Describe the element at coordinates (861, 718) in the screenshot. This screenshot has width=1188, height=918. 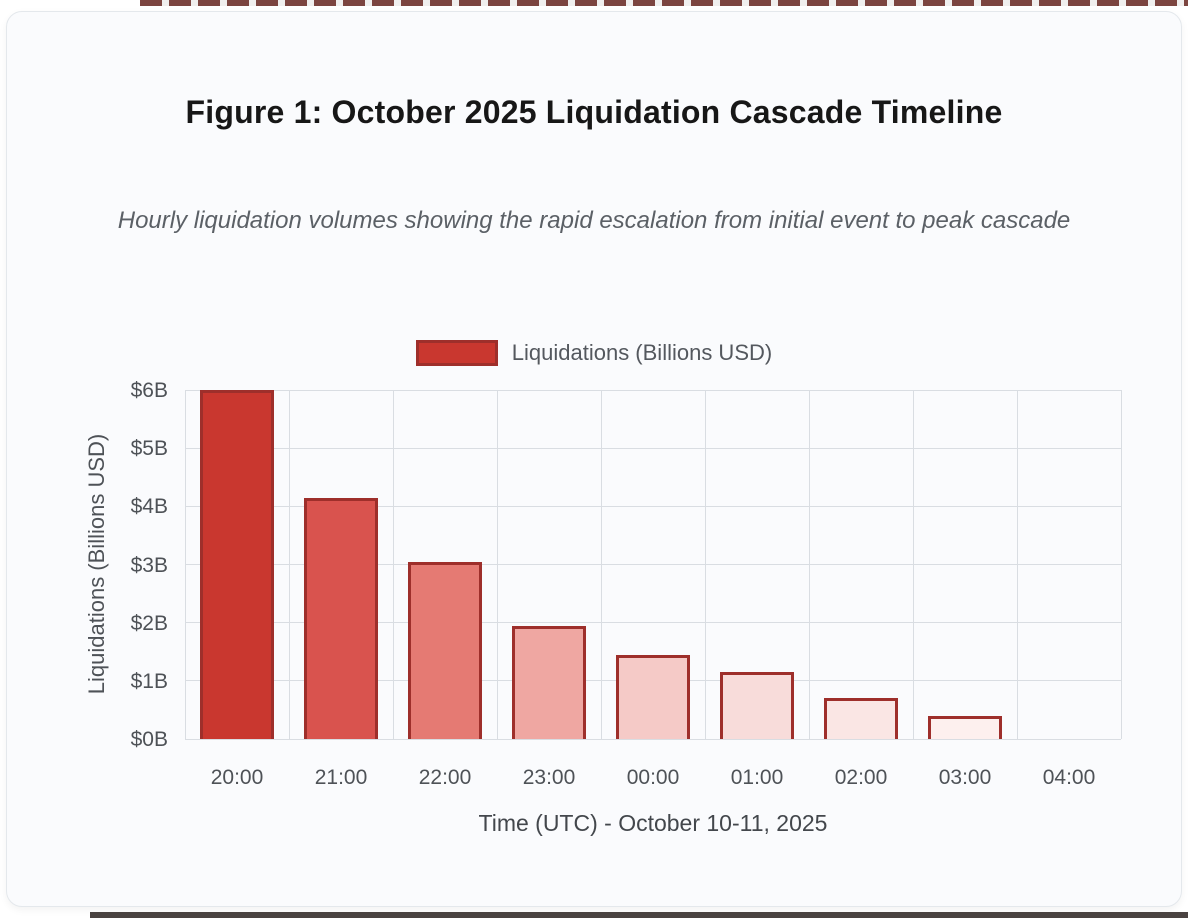
I see `bar-02:00` at that location.